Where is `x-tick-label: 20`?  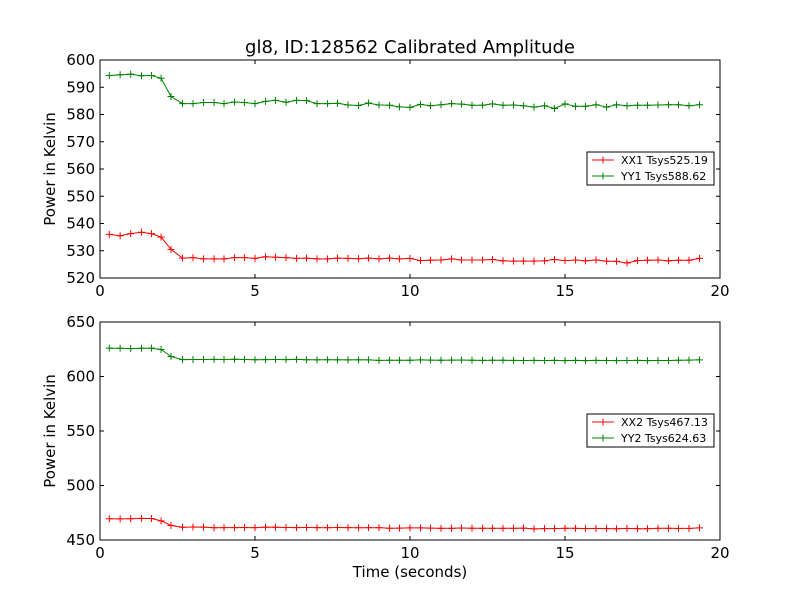 x-tick-label: 20 is located at coordinates (719, 291).